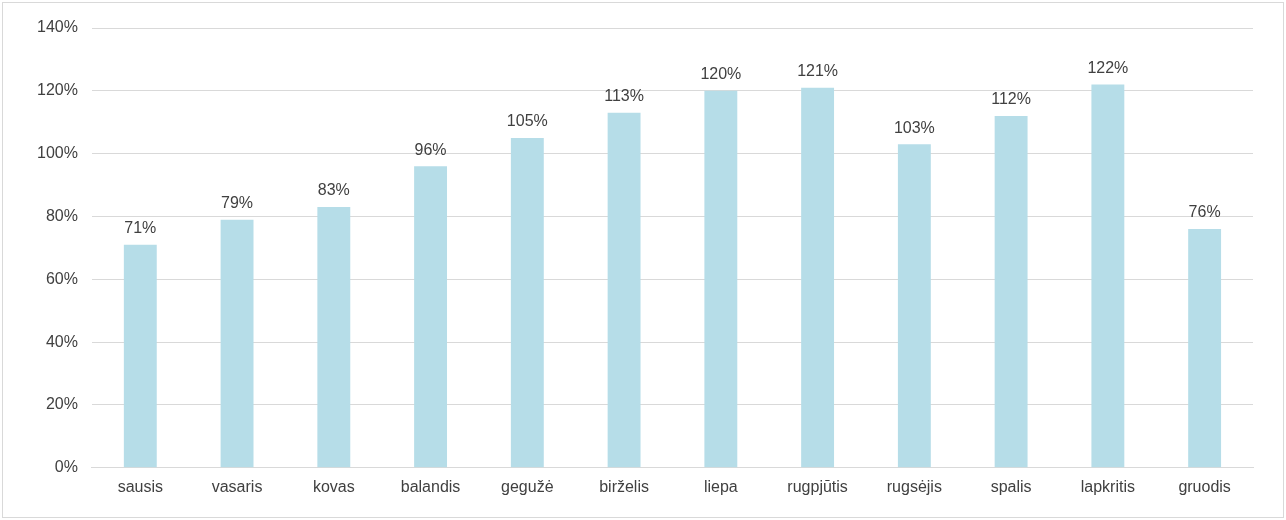 The image size is (1286, 520). I want to click on x-tick-label: birželis, so click(624, 486).